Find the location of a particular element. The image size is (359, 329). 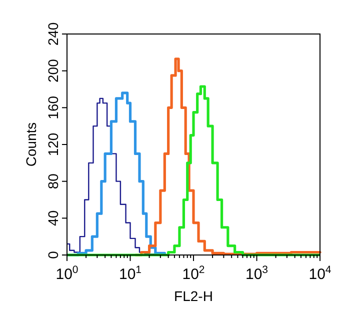

y-tick-label: 80 is located at coordinates (53, 181).